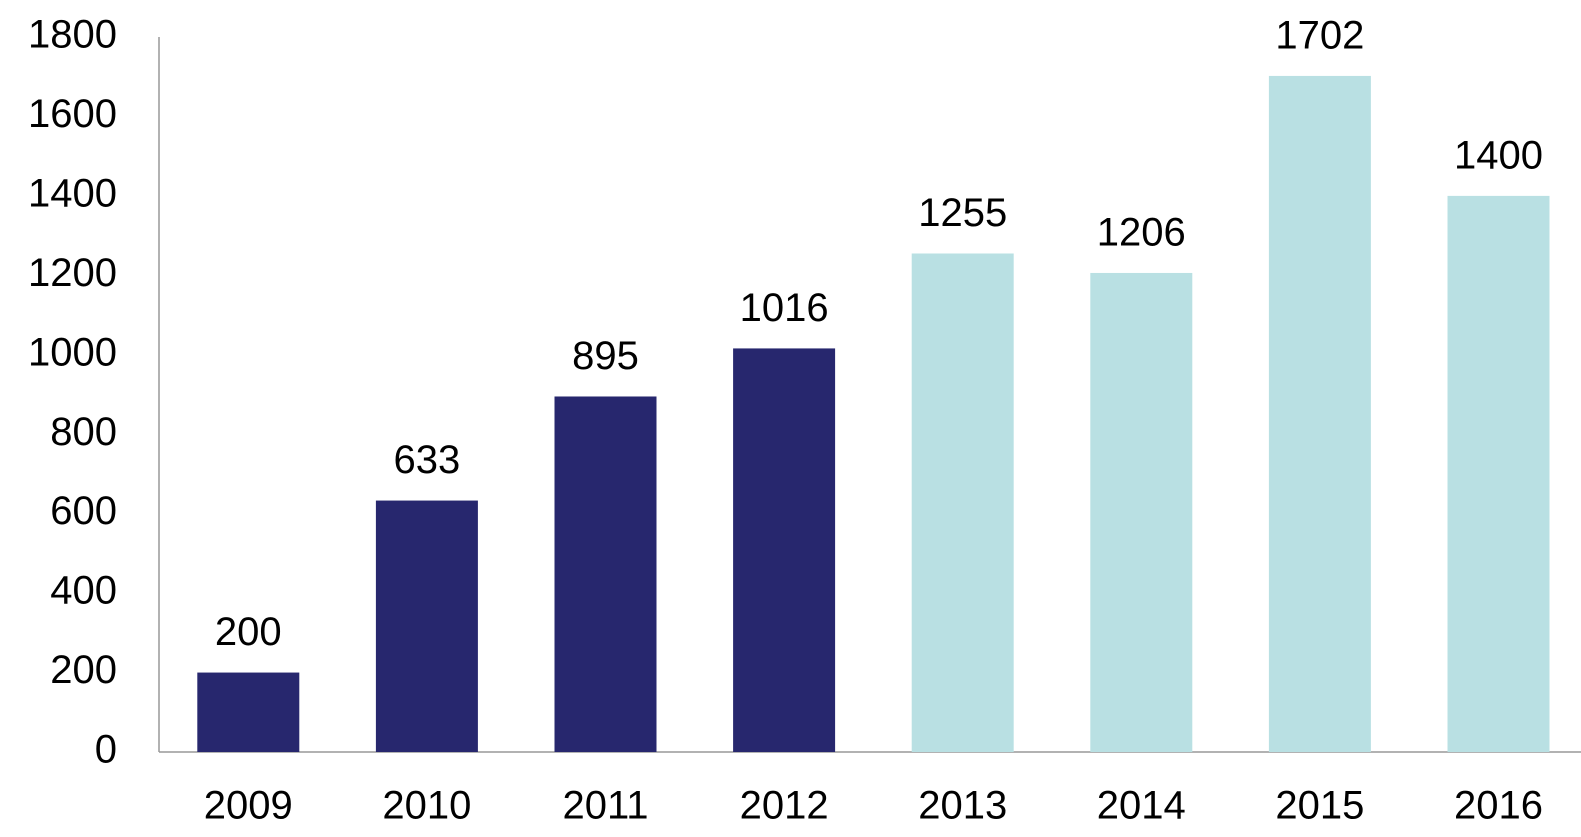 The width and height of the screenshot is (1581, 837). What do you see at coordinates (1319, 35) in the screenshot?
I see `data-label: 1702` at bounding box center [1319, 35].